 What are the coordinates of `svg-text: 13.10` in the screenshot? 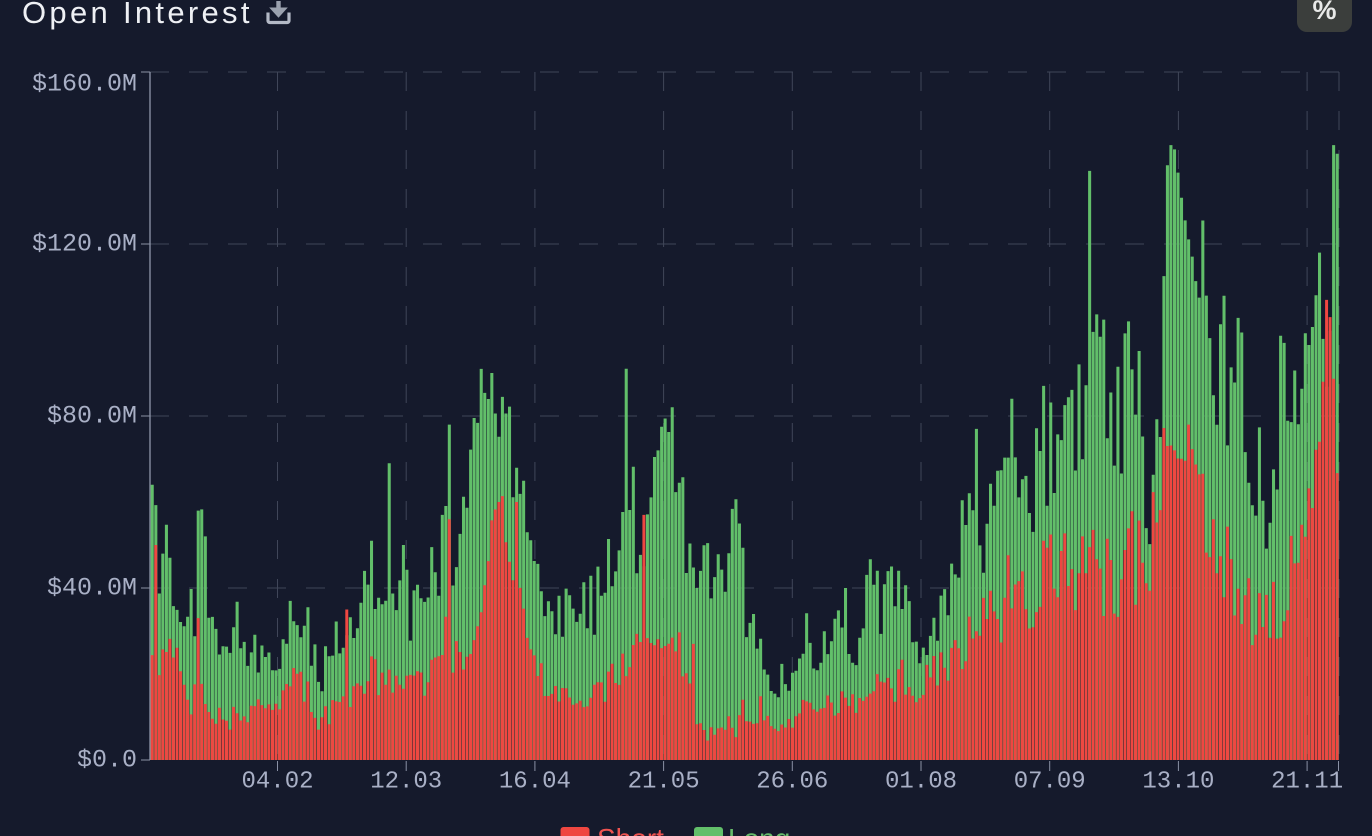 It's located at (1178, 782).